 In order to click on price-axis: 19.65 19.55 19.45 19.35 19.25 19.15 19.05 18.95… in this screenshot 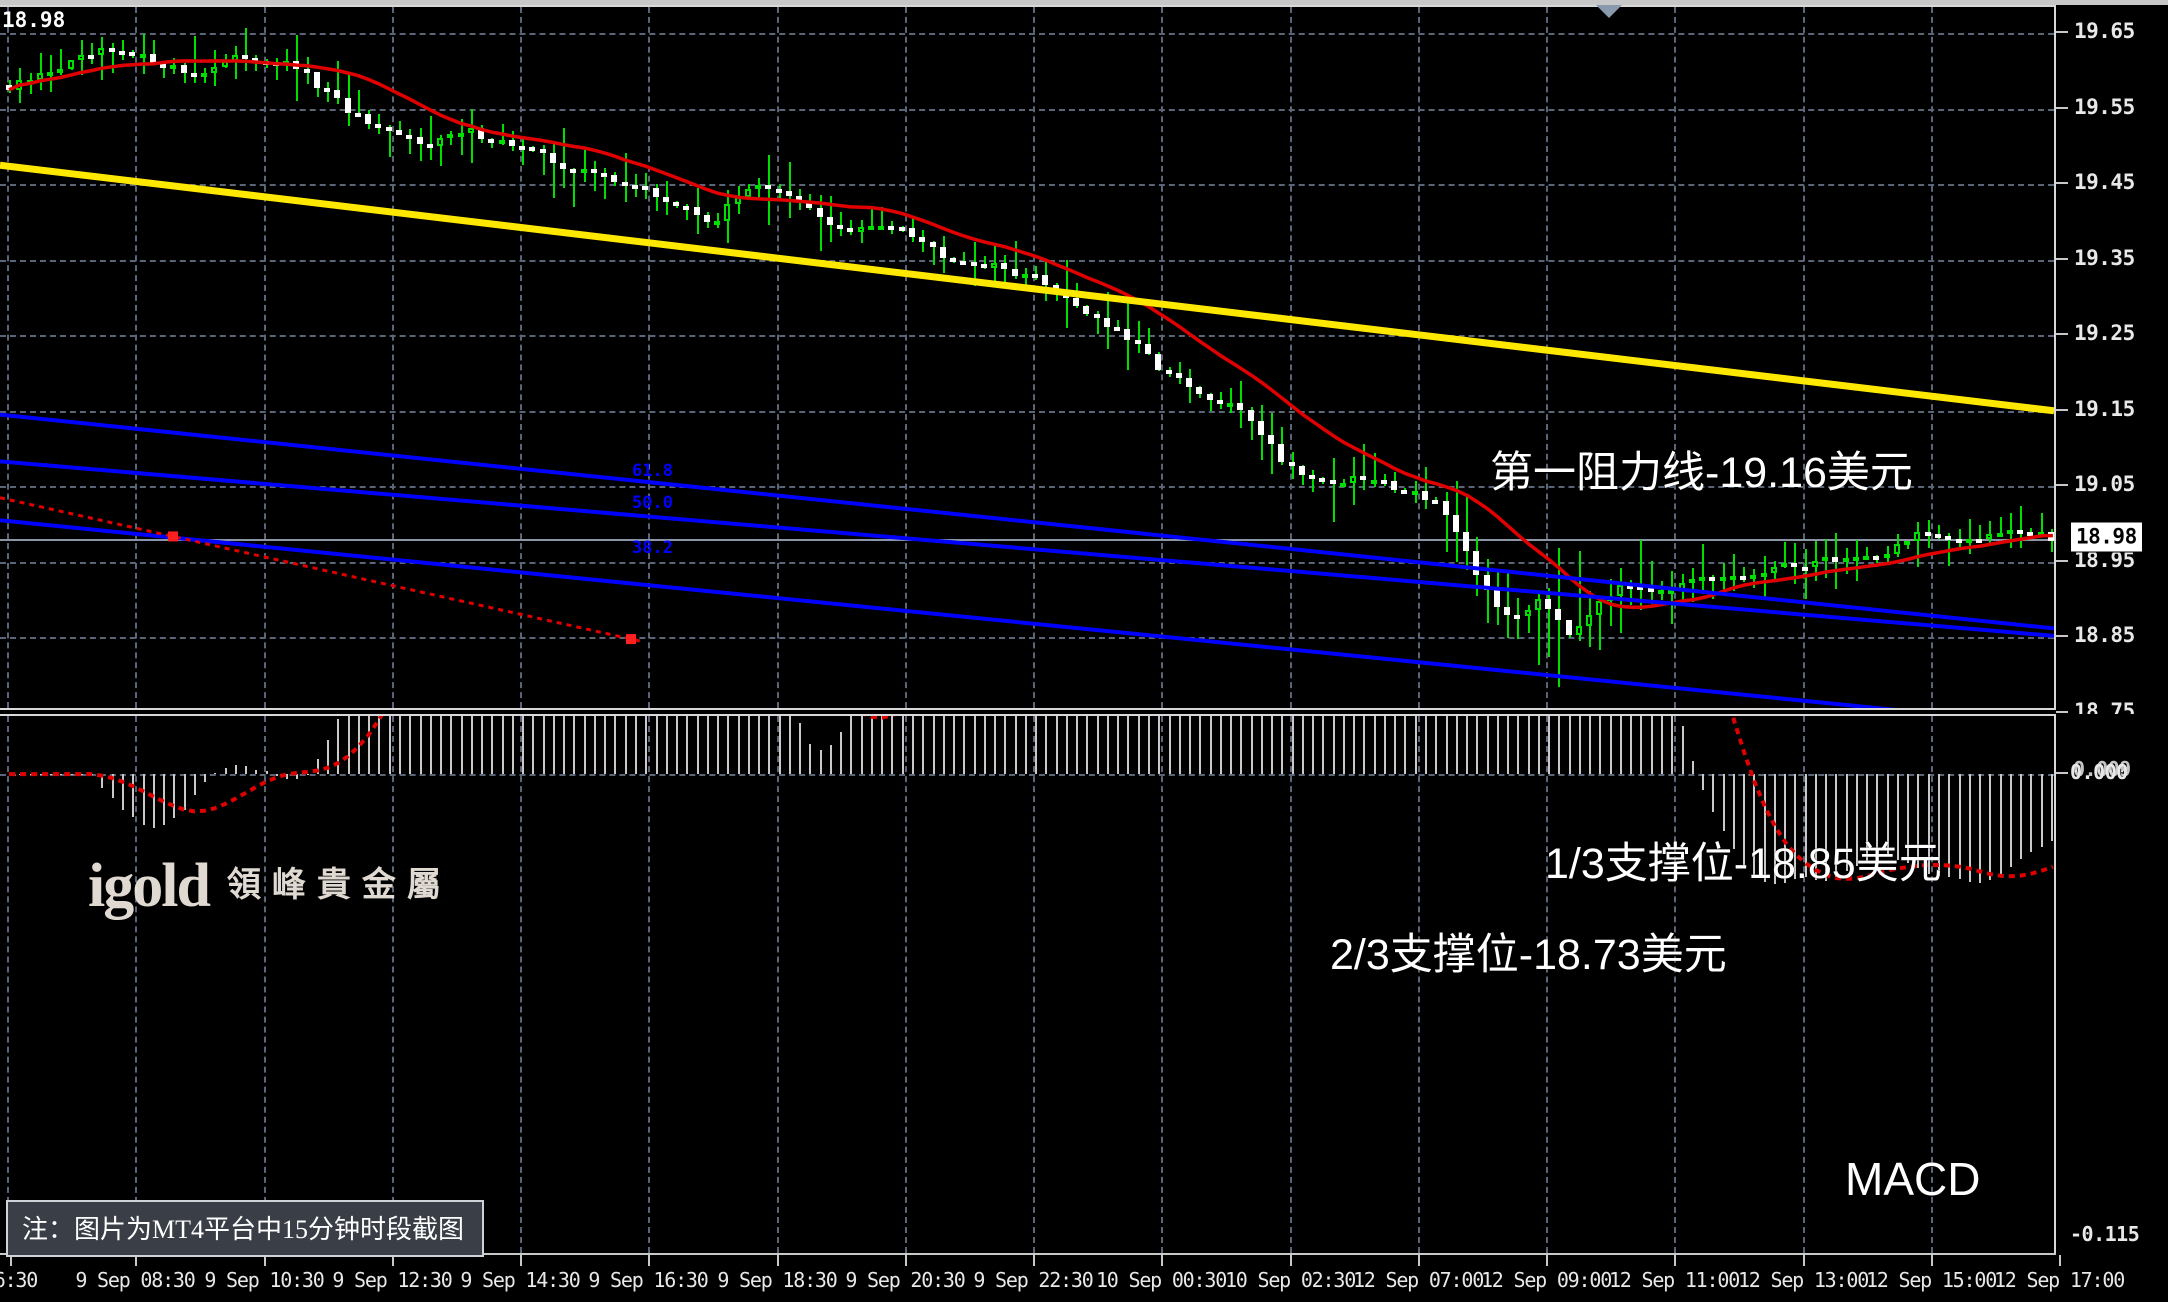, I will do `click(2112, 364)`.